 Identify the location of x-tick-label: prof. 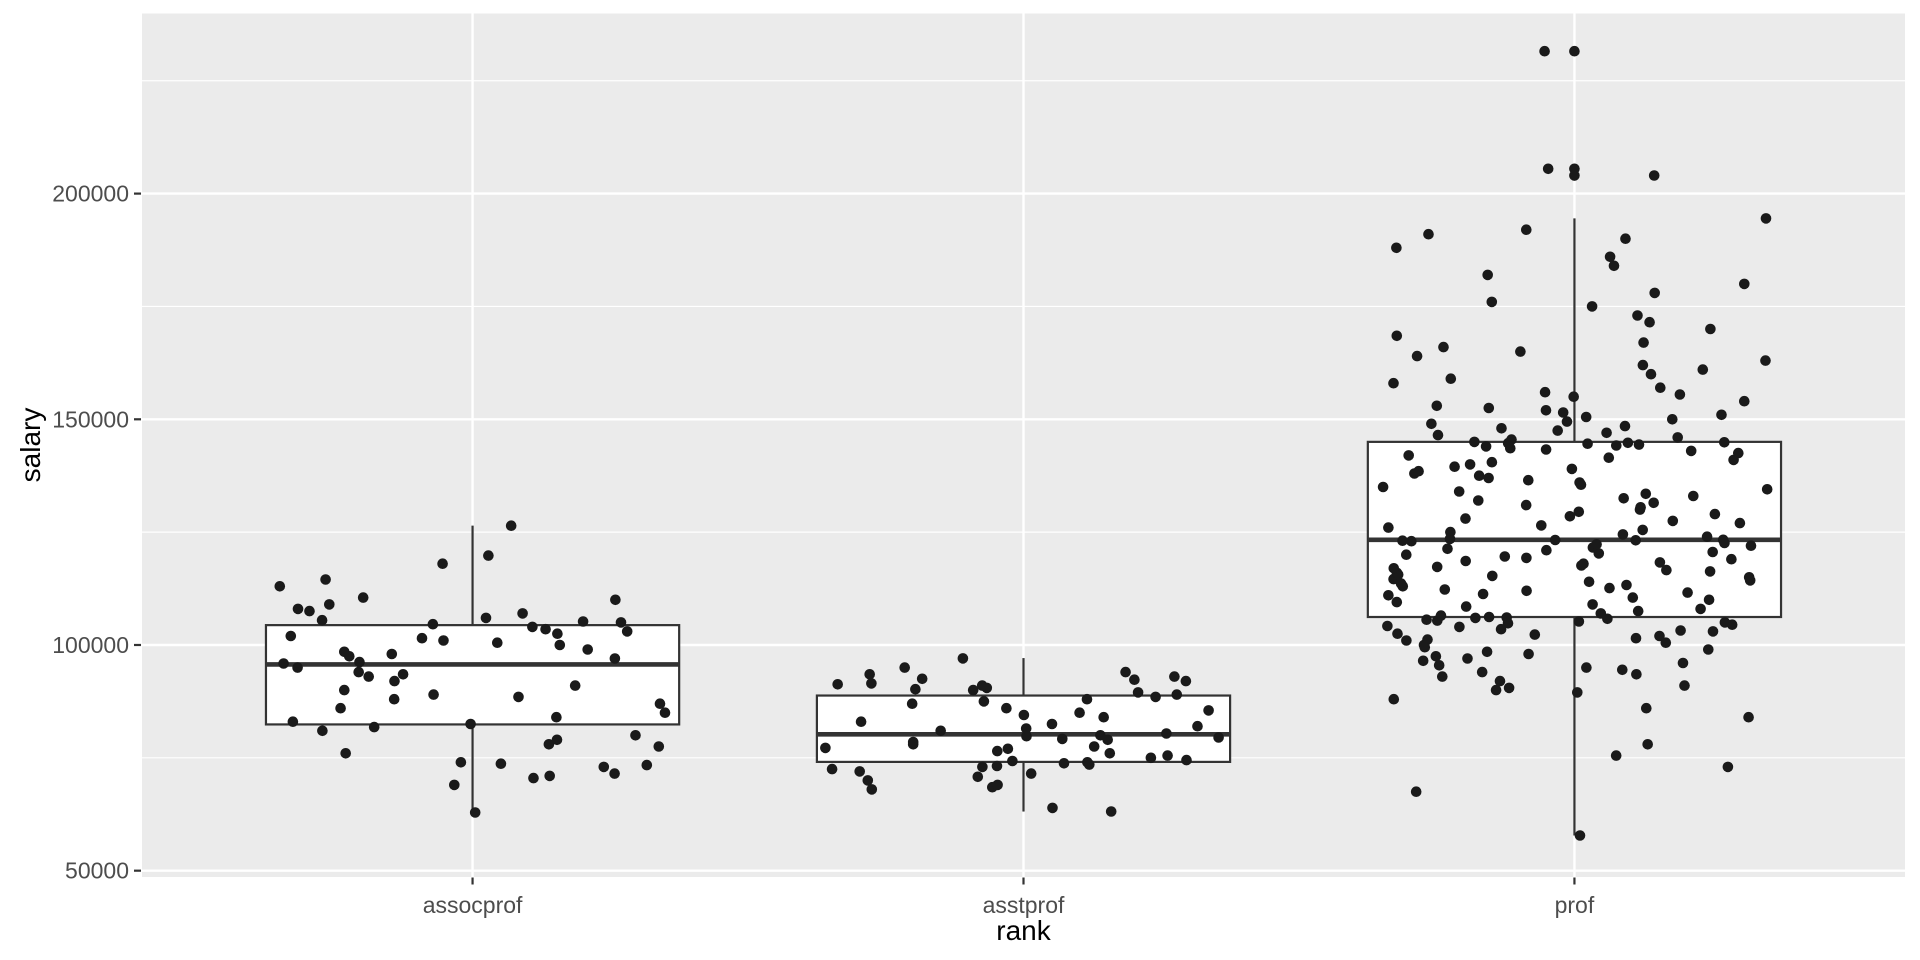
(1575, 905).